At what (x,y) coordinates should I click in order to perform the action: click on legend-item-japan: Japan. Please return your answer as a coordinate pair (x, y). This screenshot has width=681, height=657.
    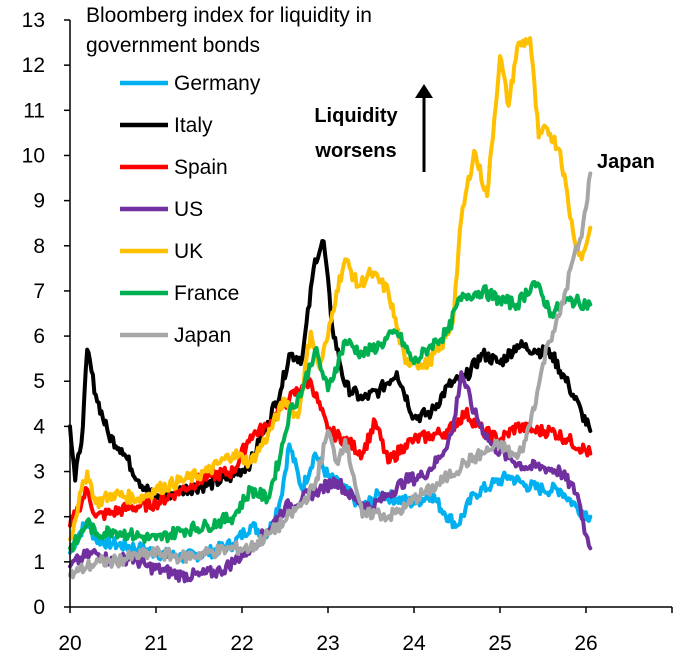
    Looking at the image, I should click on (175, 335).